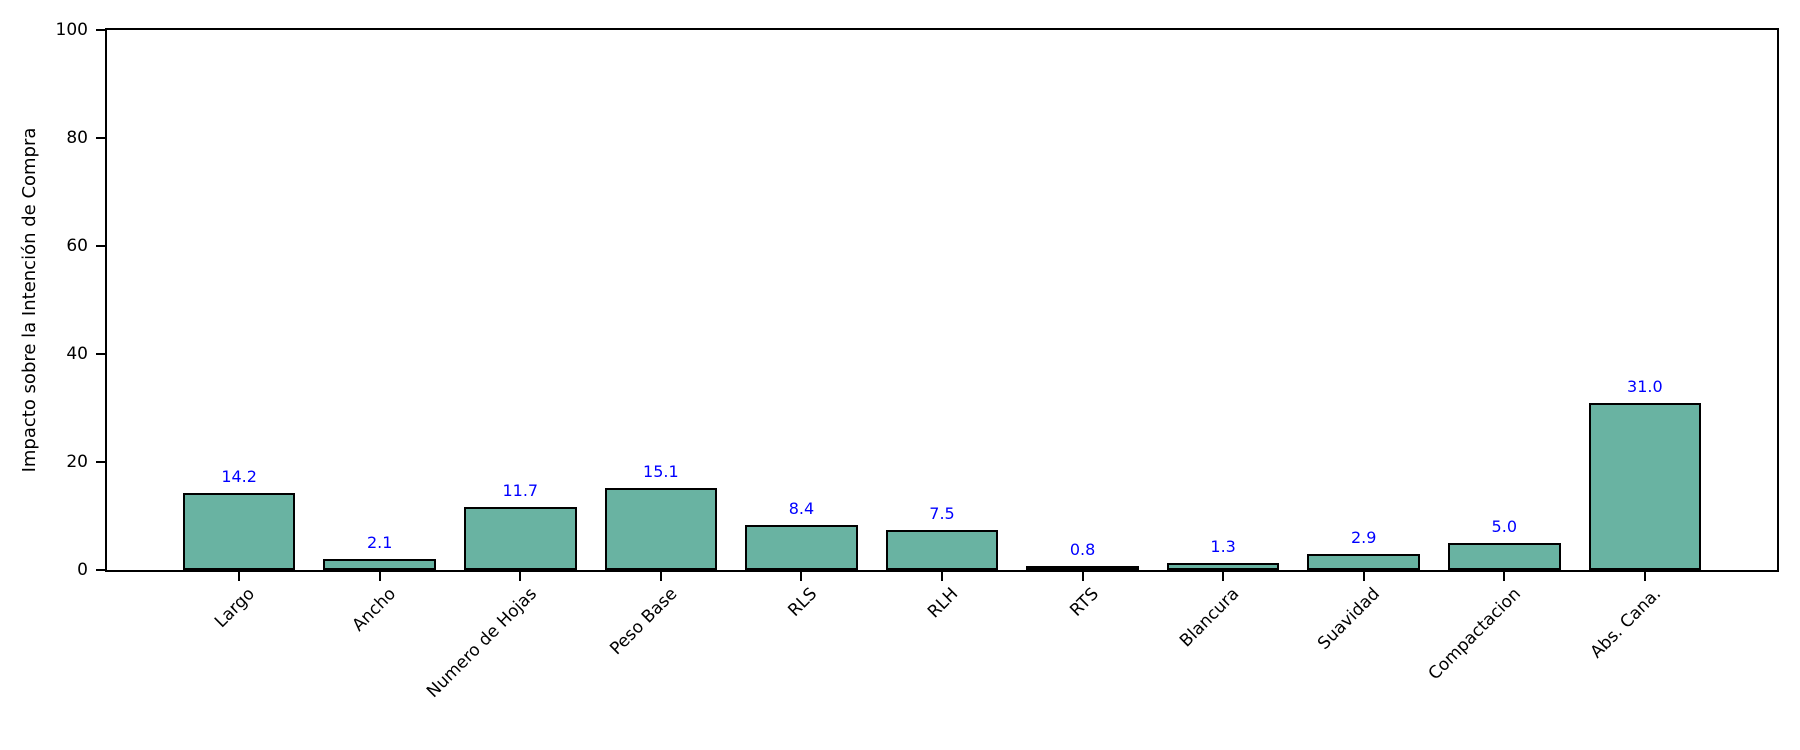 The image size is (1800, 750). Describe the element at coordinates (1084, 602) in the screenshot. I see `x-tick-label: RTS` at that location.